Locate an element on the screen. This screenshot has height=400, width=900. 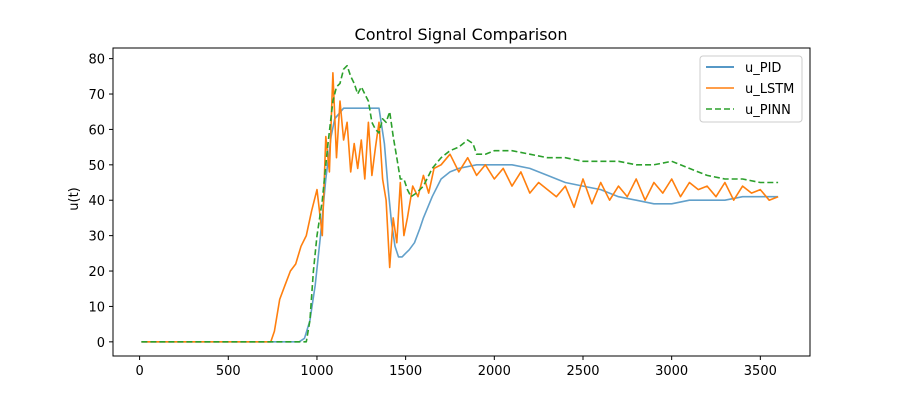
y-tick-label: 0 is located at coordinates (101, 343).